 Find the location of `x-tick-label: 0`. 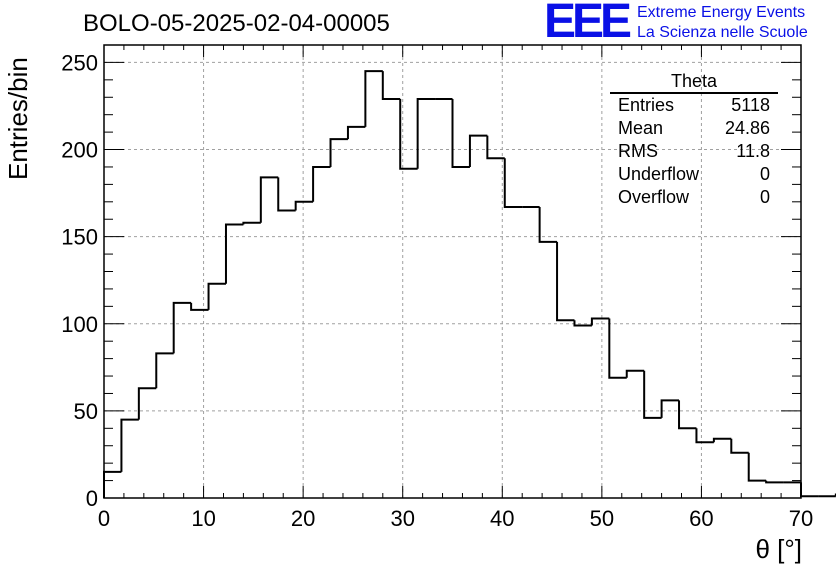

x-tick-label: 0 is located at coordinates (104, 518).